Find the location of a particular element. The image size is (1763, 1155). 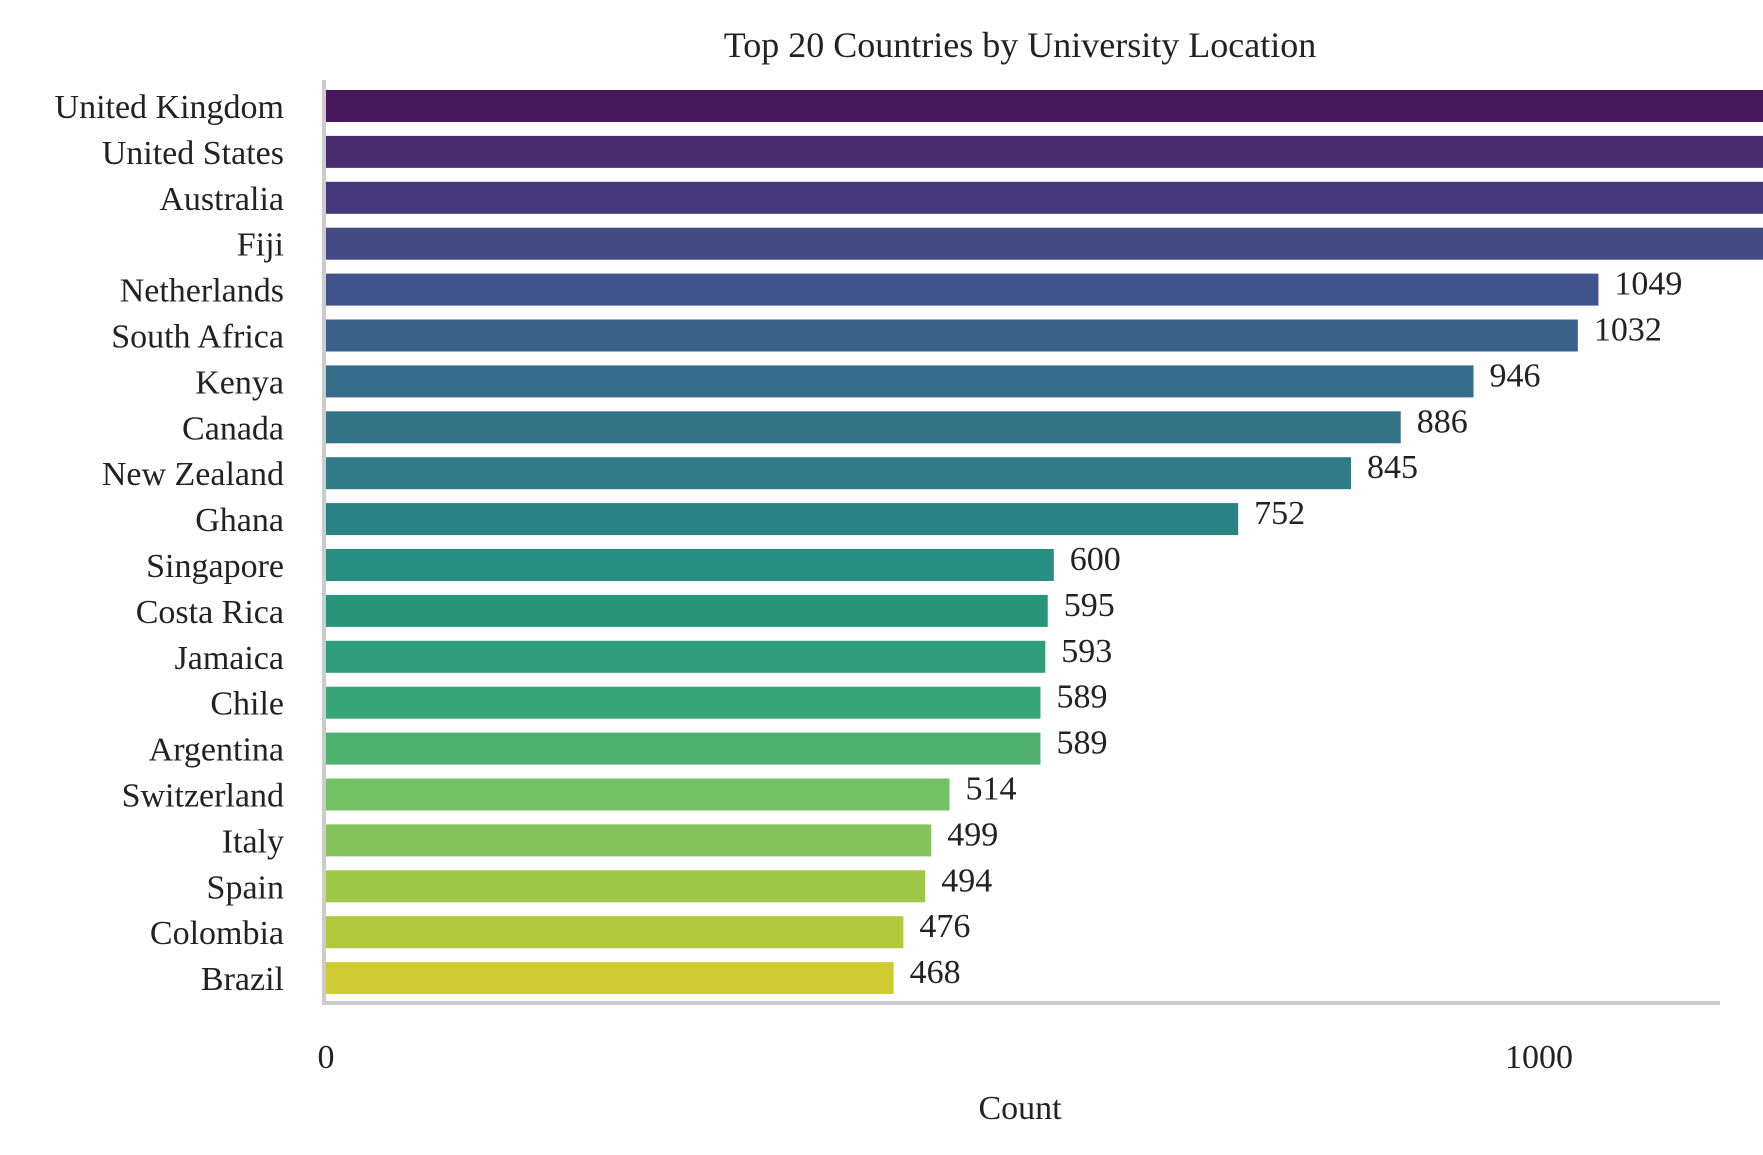

bar-chile is located at coordinates (683, 702).